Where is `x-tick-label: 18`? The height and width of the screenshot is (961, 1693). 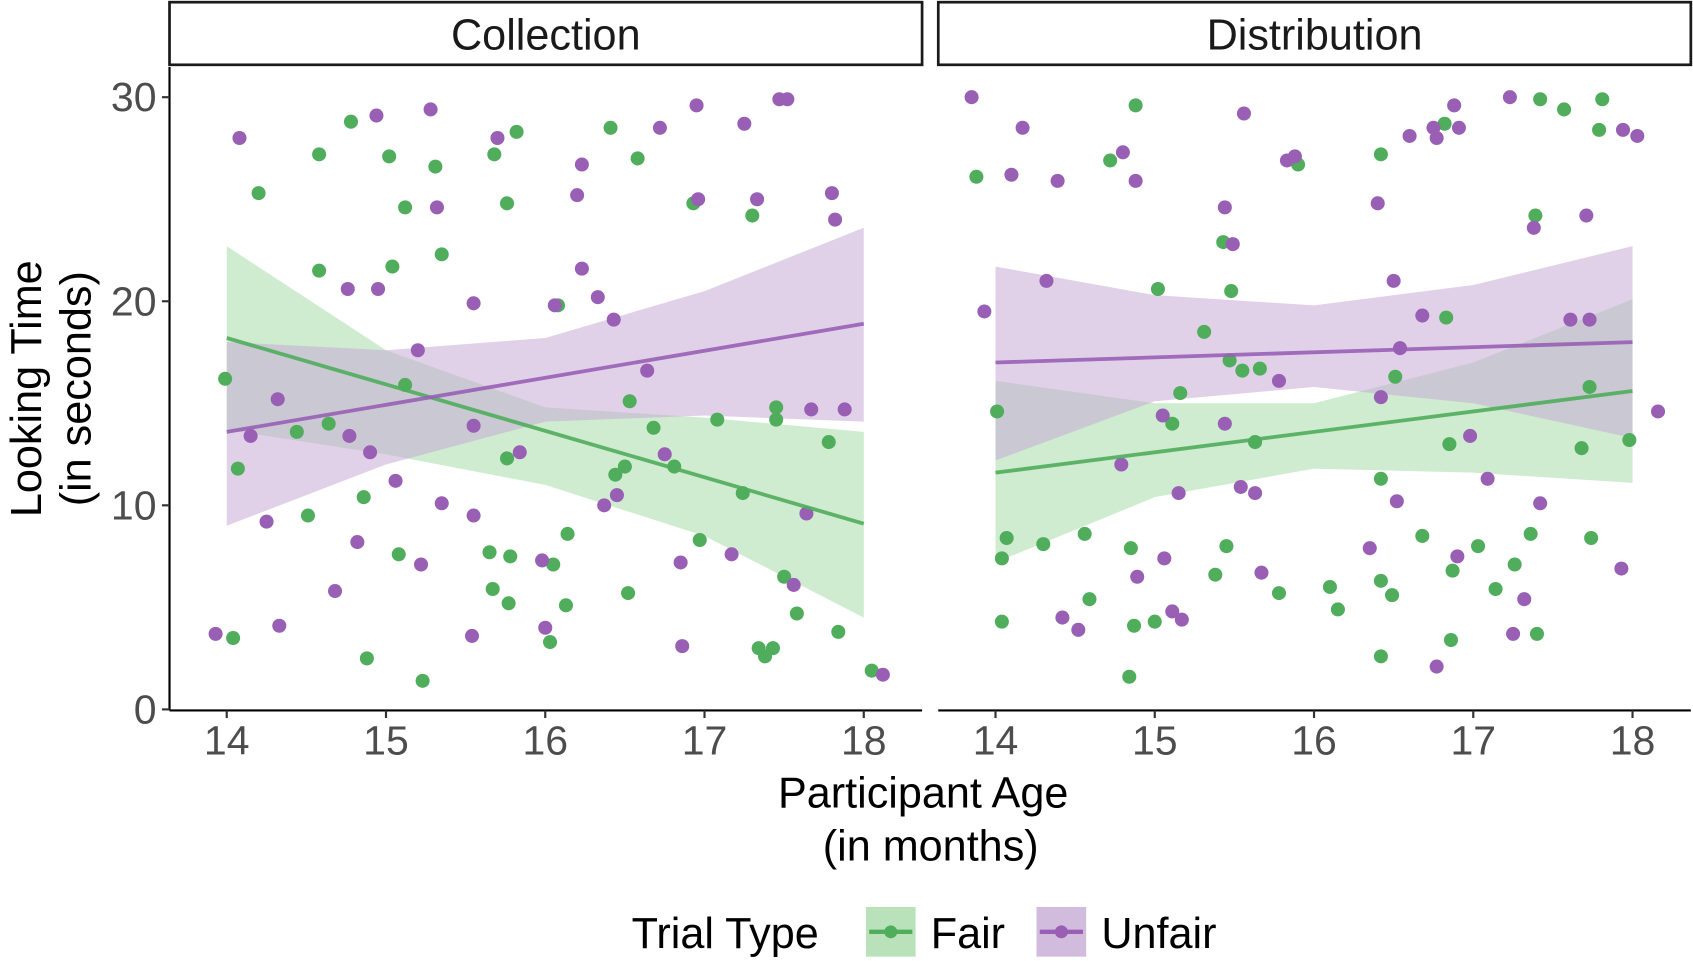 x-tick-label: 18 is located at coordinates (864, 741).